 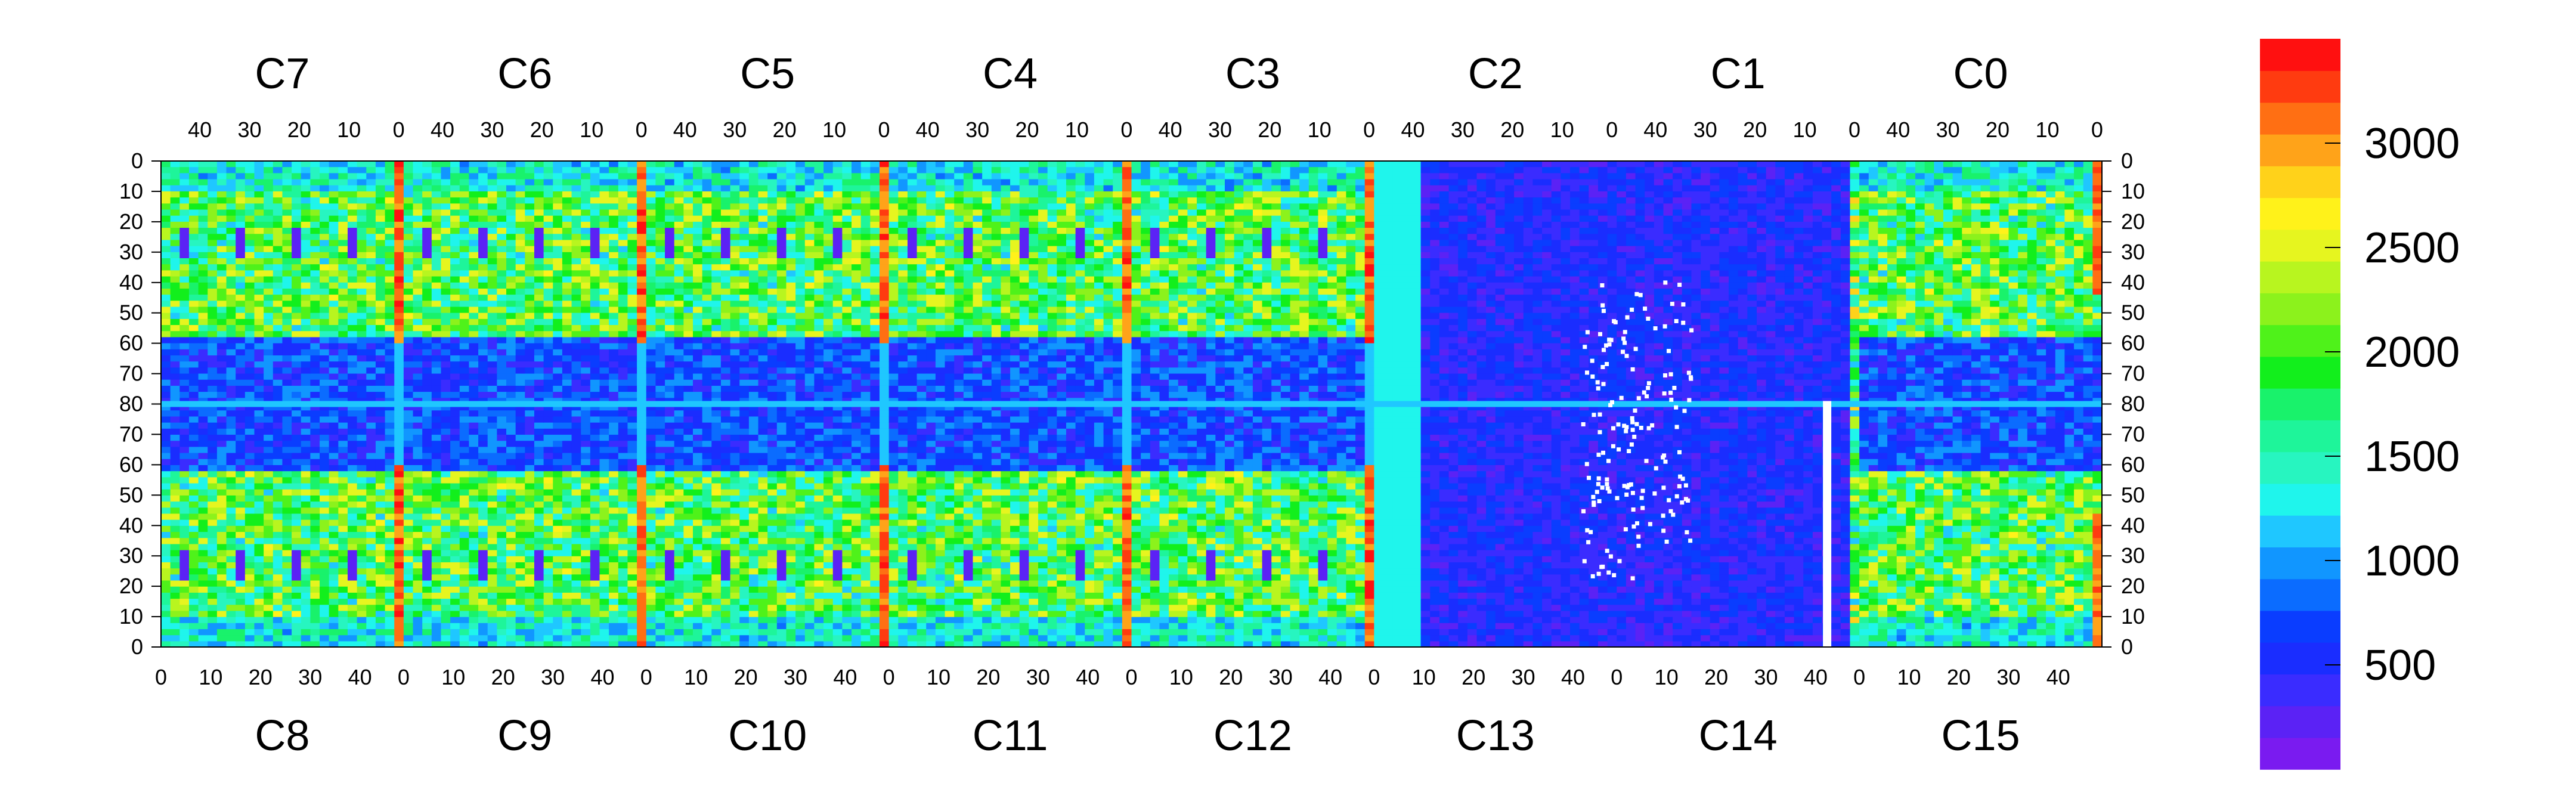 I want to click on bottom-chip-label: C8, so click(x=282, y=736).